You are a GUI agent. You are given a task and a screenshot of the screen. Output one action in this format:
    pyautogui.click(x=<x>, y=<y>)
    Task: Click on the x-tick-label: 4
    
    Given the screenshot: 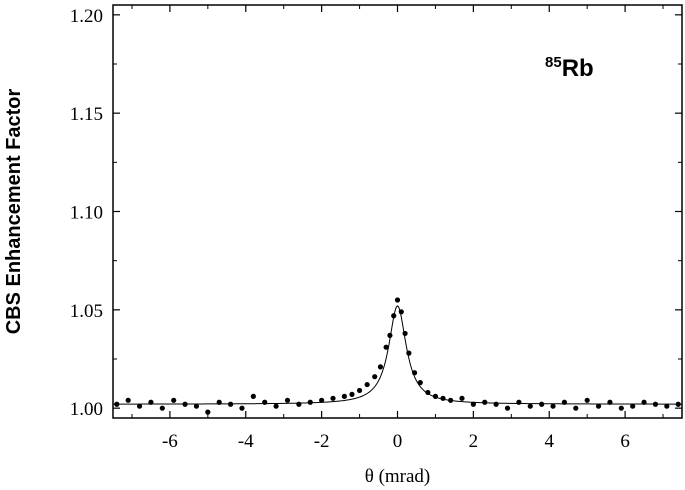 What is the action you would take?
    pyautogui.click(x=549, y=441)
    